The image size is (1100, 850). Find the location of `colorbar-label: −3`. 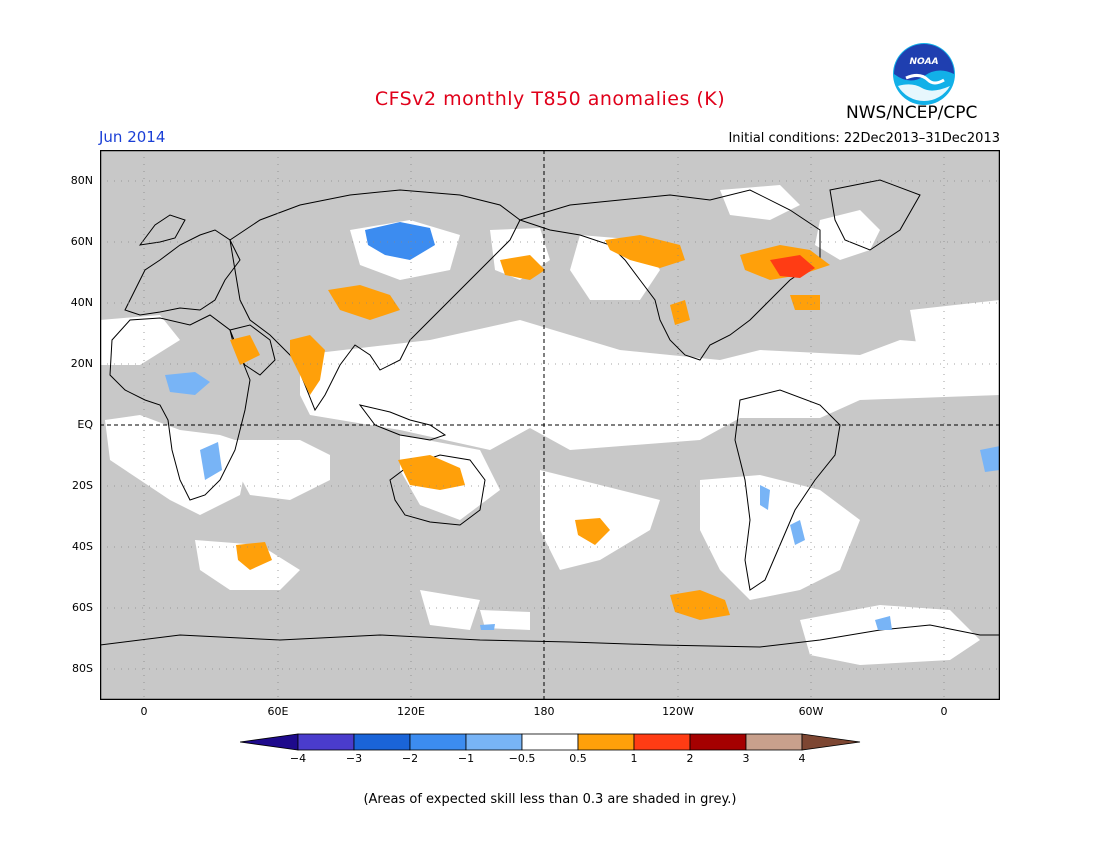

colorbar-label: −3 is located at coordinates (354, 758).